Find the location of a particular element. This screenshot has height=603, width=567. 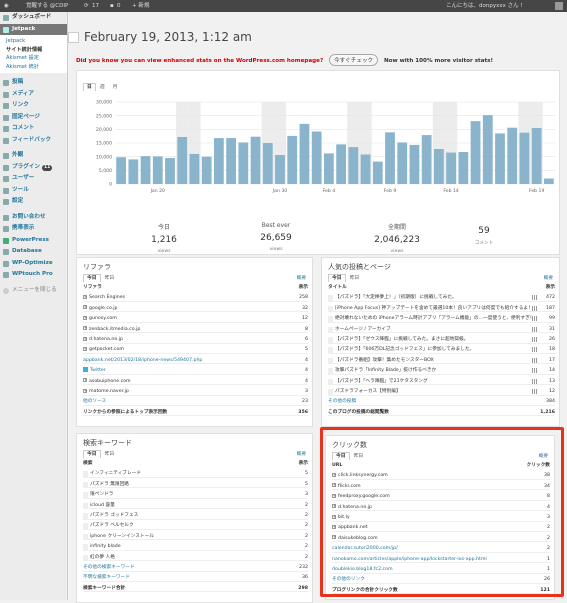

menu-posts: 投稿 is located at coordinates (33, 83).